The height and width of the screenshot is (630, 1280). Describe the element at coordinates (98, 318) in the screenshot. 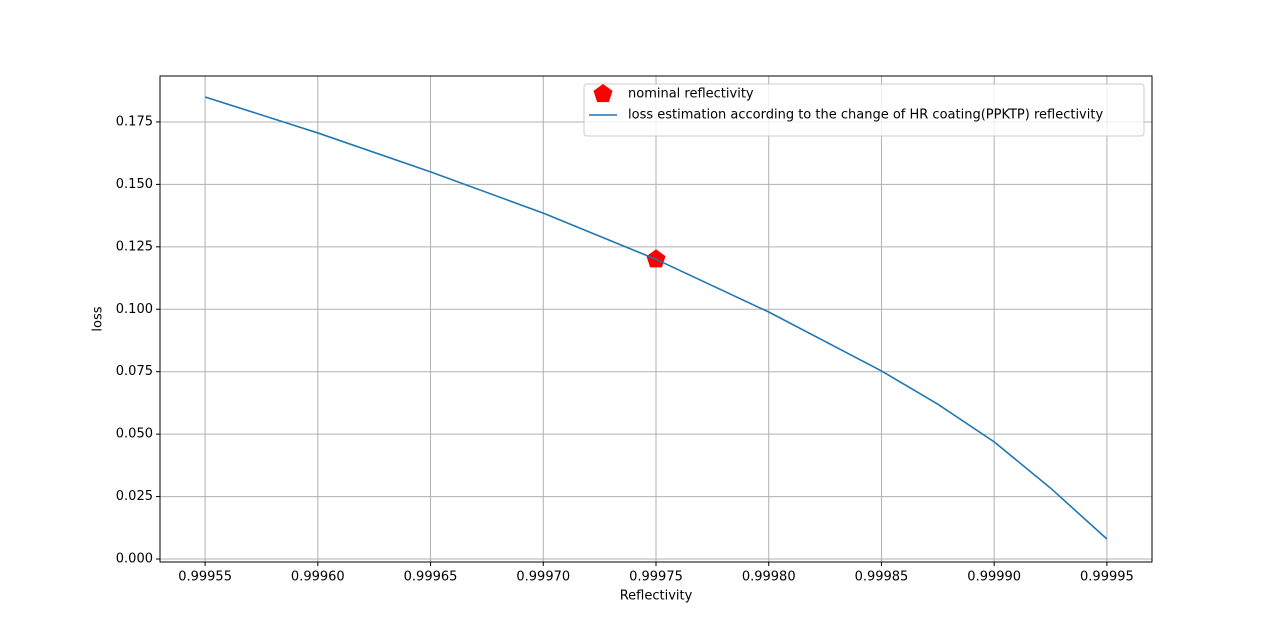

I see `y-axis-label: loss` at that location.